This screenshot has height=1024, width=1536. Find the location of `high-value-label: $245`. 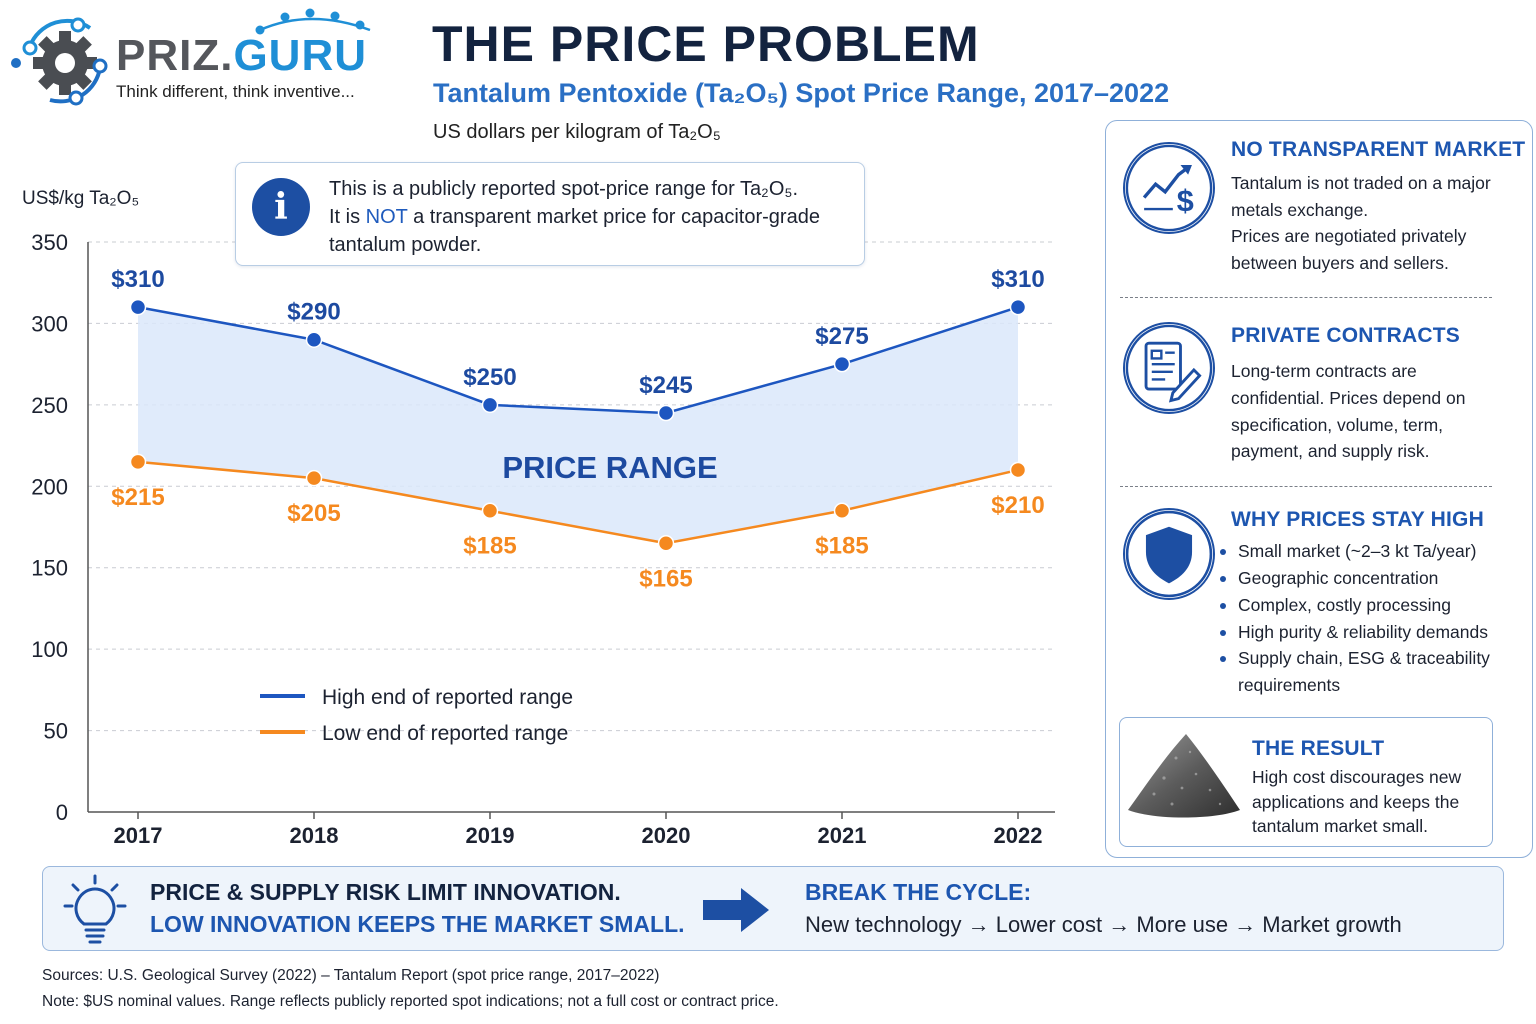

high-value-label: $245 is located at coordinates (665, 385).